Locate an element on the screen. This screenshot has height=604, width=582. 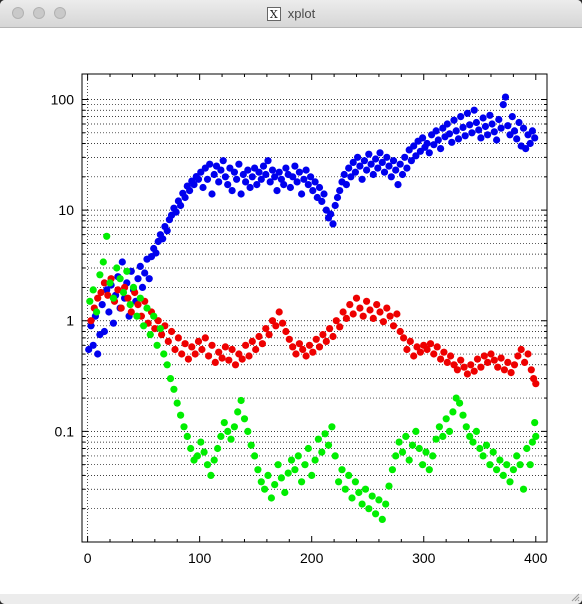
y-tick-label: 100 is located at coordinates (63, 99).